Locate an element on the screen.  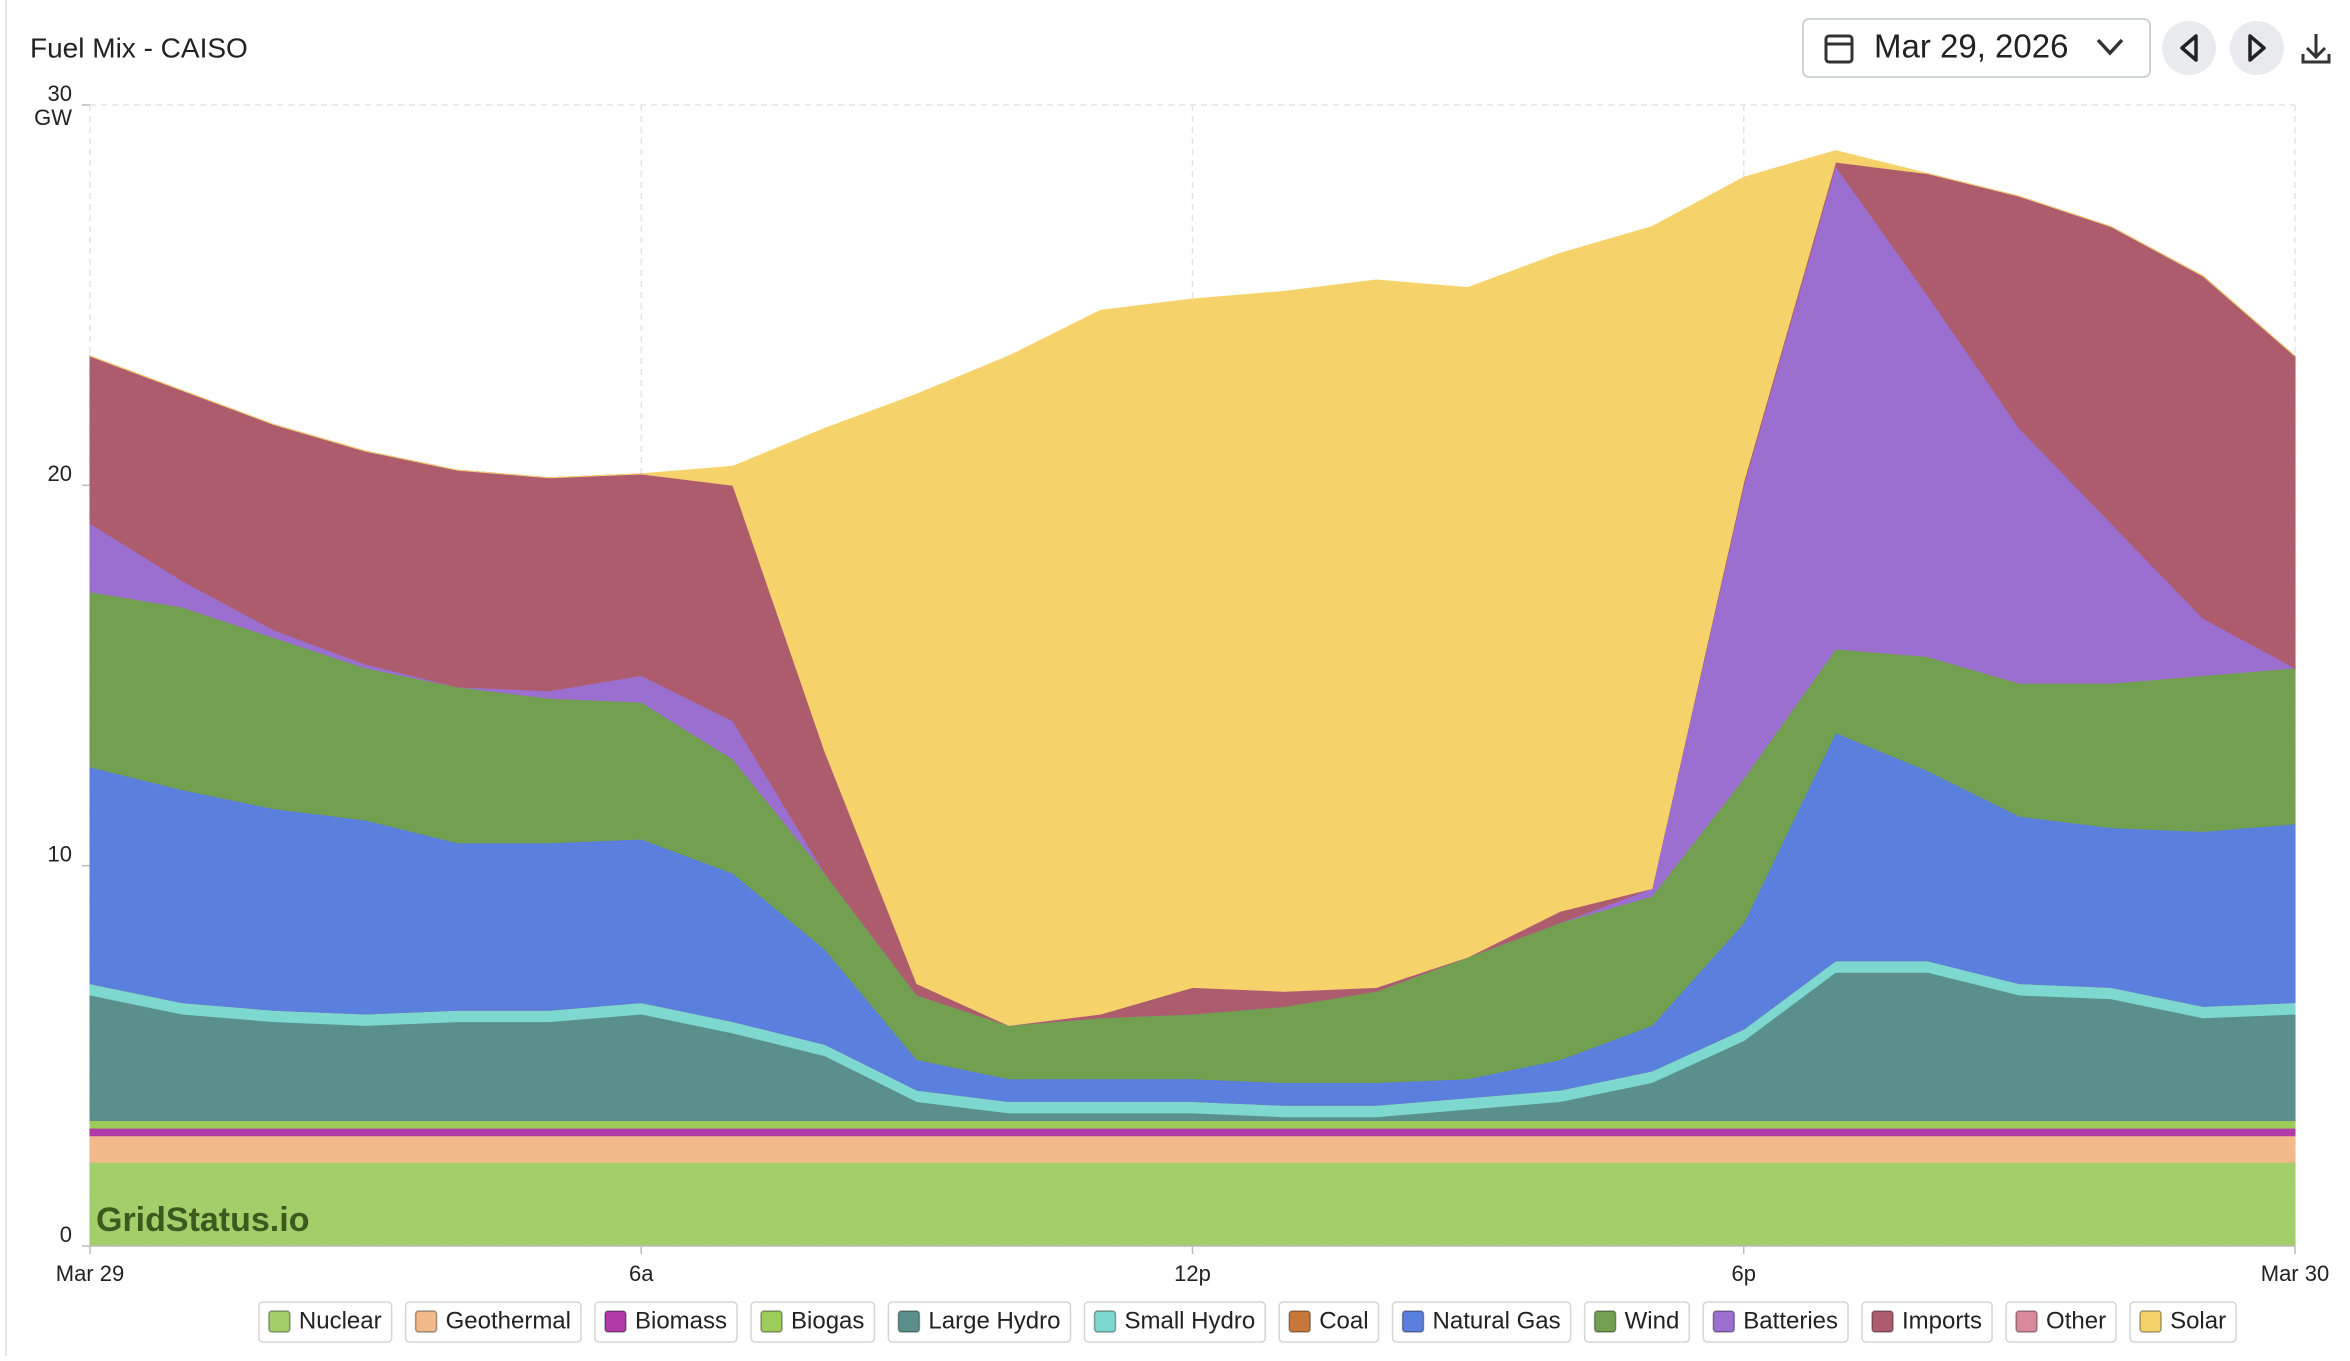
legend-item: Solar is located at coordinates (2183, 1322).